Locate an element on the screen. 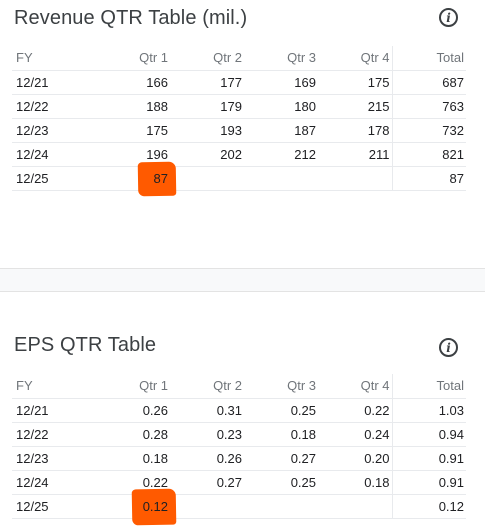 The height and width of the screenshot is (528, 485). cell-qtr3: 0.18 is located at coordinates (281, 434).